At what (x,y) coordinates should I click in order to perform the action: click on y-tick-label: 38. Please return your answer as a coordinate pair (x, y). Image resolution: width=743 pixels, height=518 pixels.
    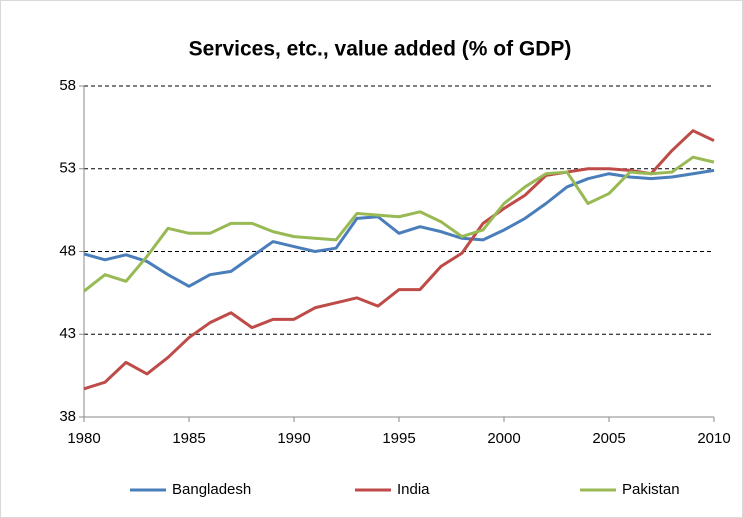
    Looking at the image, I should click on (67, 416).